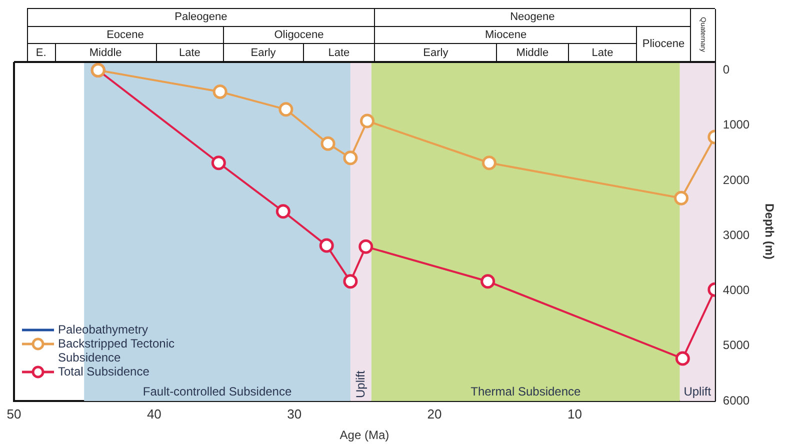 This screenshot has width=790, height=445. What do you see at coordinates (125, 34) in the screenshot?
I see `text: Eocene` at bounding box center [125, 34].